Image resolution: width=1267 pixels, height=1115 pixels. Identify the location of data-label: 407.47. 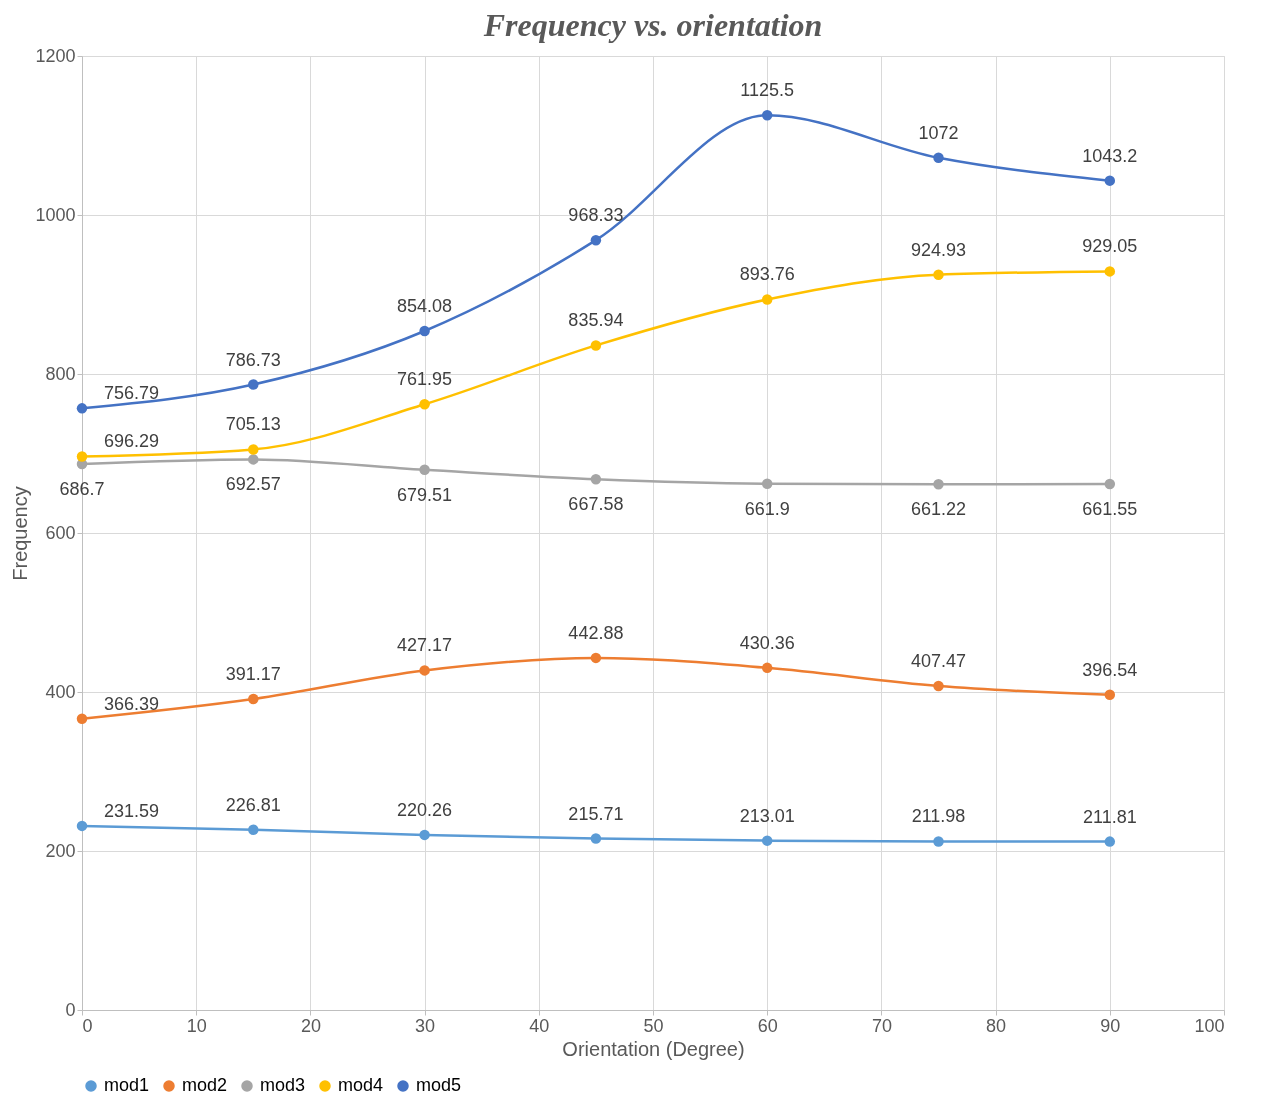
(938, 661).